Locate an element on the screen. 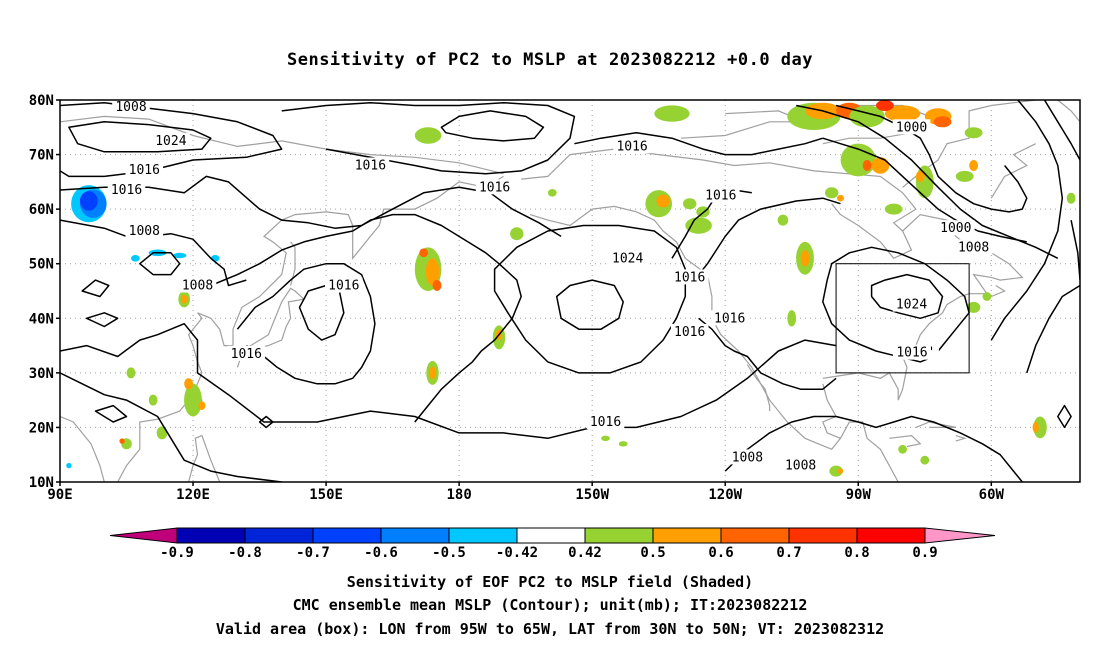 The image size is (1100, 650). colorbar-label: 0.7 is located at coordinates (788, 553).